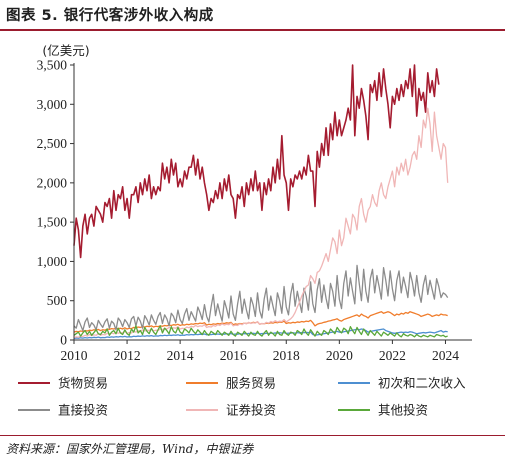 This screenshot has height=463, width=505. I want to click on y-tick-label: 1,500, so click(52, 222).